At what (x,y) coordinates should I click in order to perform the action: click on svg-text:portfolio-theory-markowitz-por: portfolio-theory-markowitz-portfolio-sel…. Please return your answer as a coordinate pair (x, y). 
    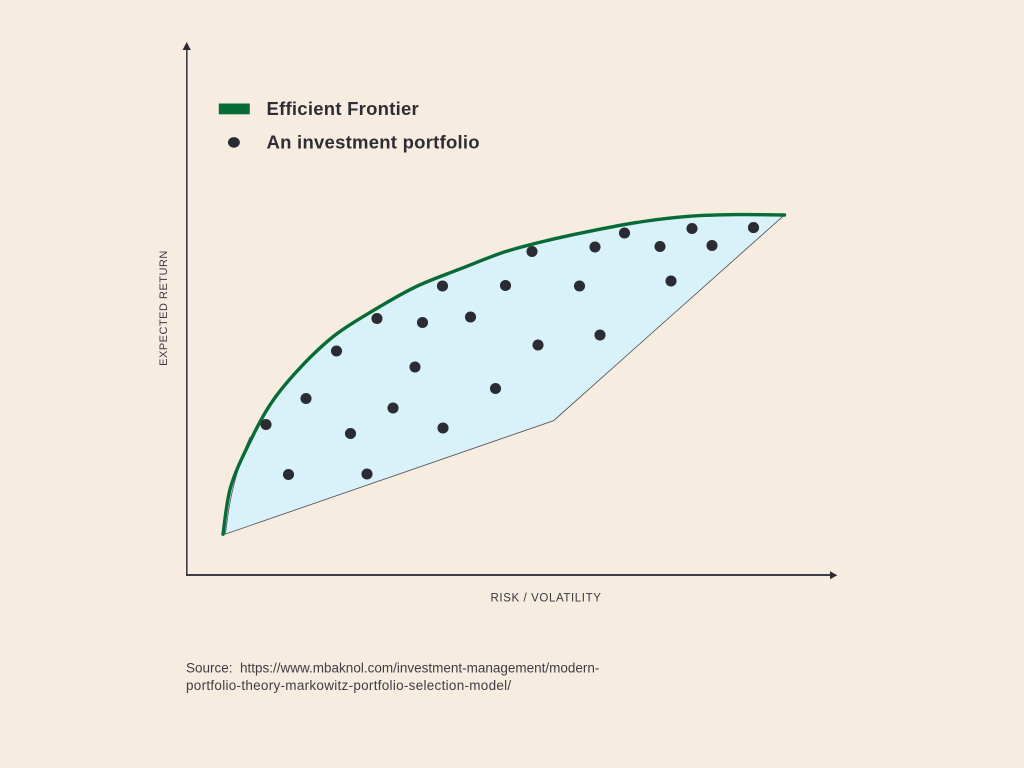
    Looking at the image, I should click on (348, 685).